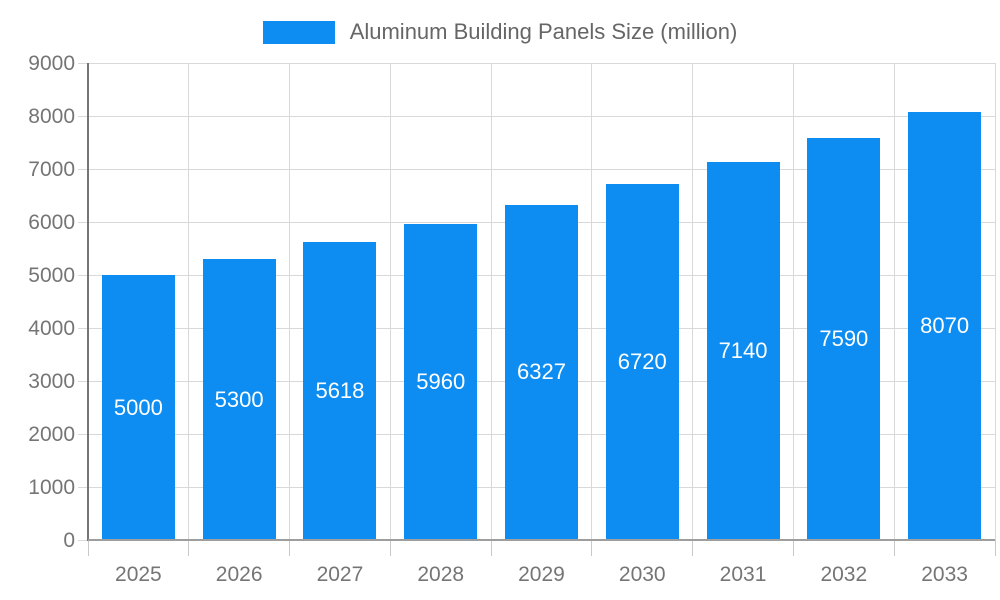 The height and width of the screenshot is (600, 1000). Describe the element at coordinates (441, 574) in the screenshot. I see `x-axis-label: 2028` at that location.